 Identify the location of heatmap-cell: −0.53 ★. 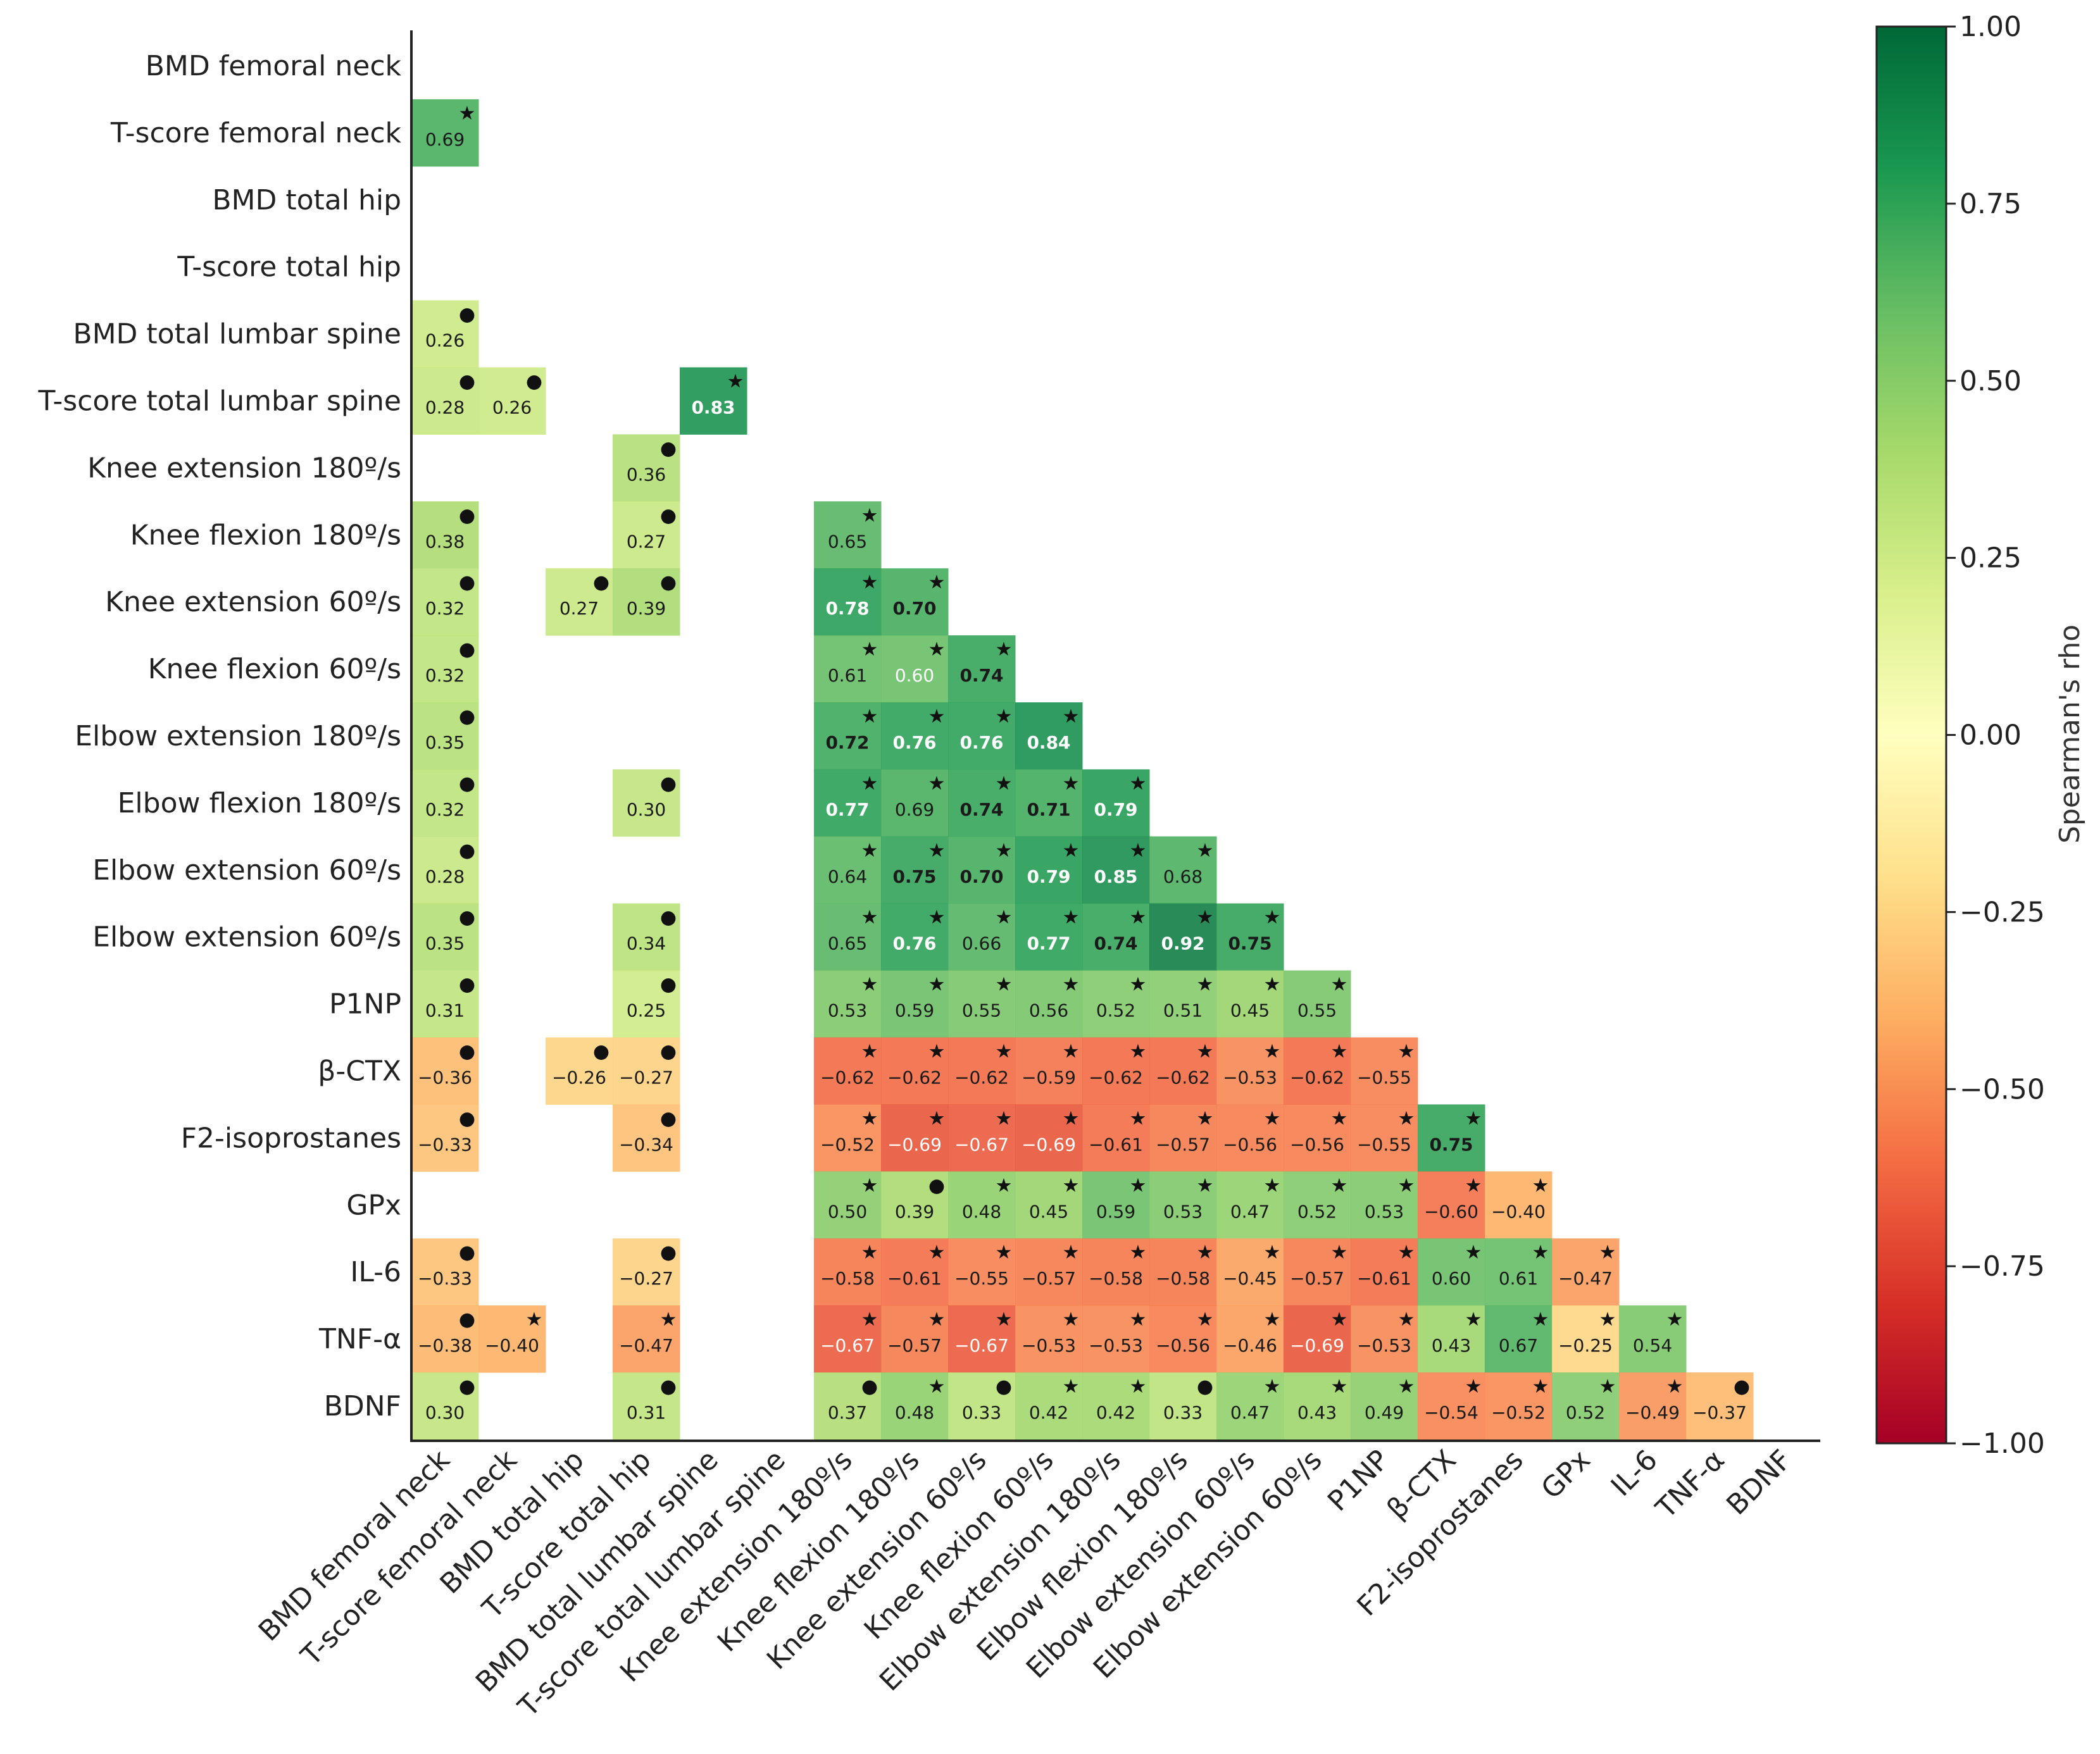
(1116, 1339).